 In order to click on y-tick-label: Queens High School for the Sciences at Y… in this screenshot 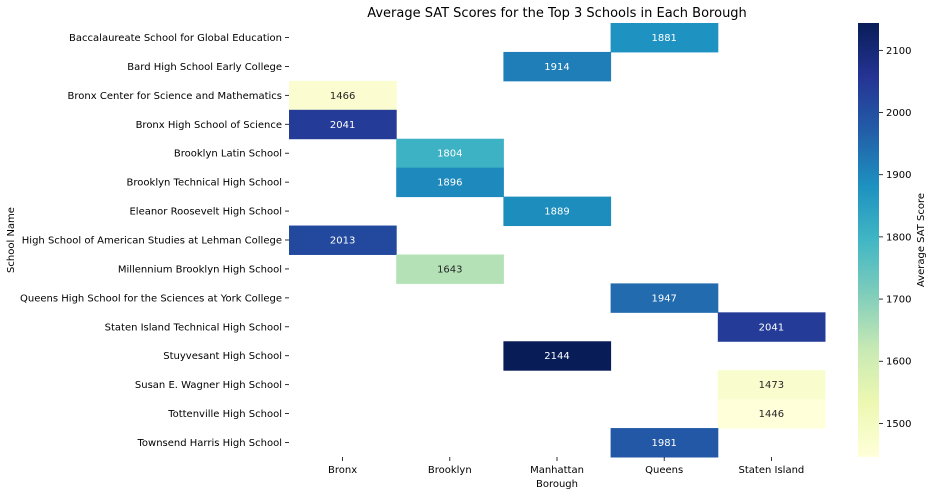, I will do `click(151, 298)`.